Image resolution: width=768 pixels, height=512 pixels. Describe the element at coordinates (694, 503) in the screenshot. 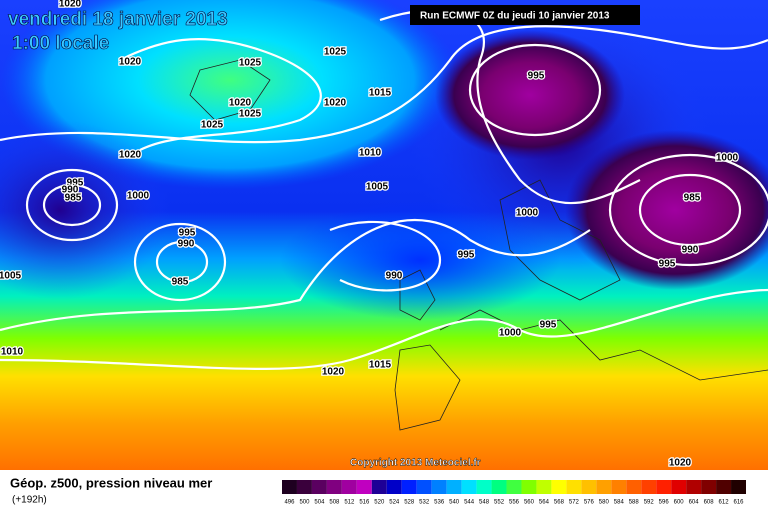

I see `scale-label: 604` at that location.